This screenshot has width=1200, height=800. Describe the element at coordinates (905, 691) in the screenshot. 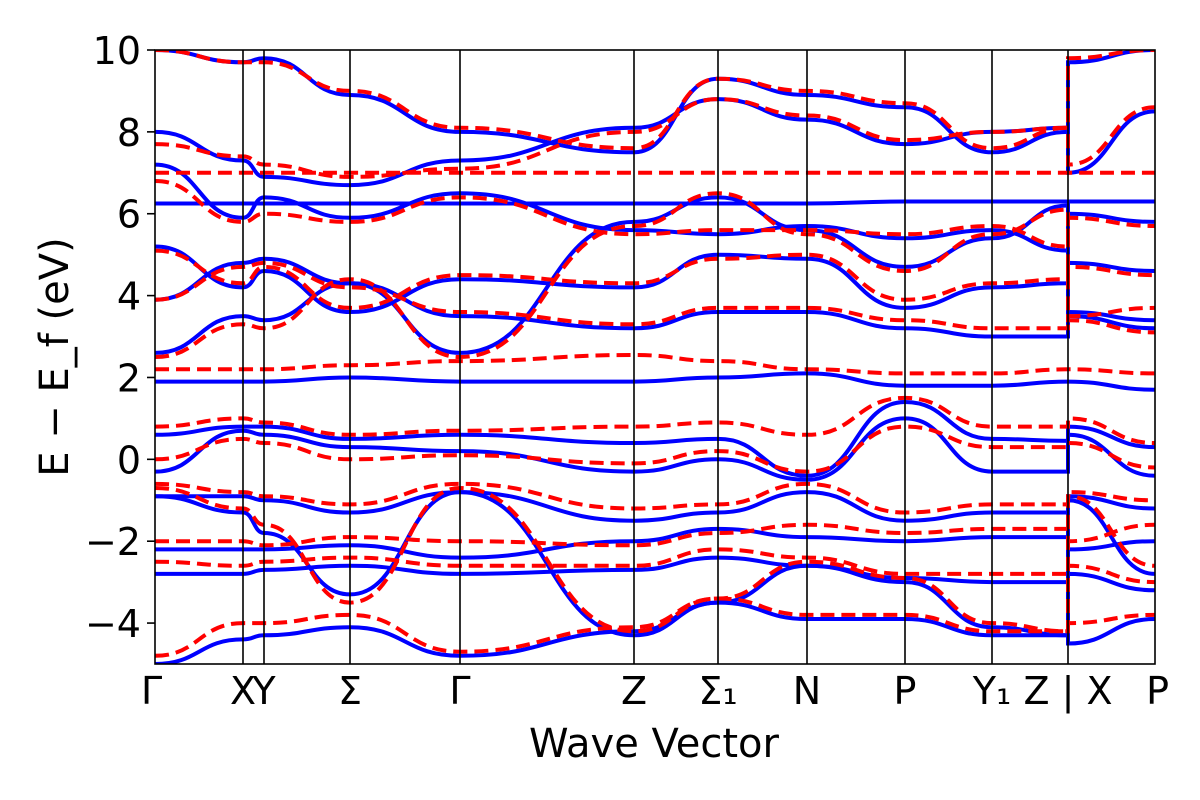

I see `x-tick-label-8: P` at that location.